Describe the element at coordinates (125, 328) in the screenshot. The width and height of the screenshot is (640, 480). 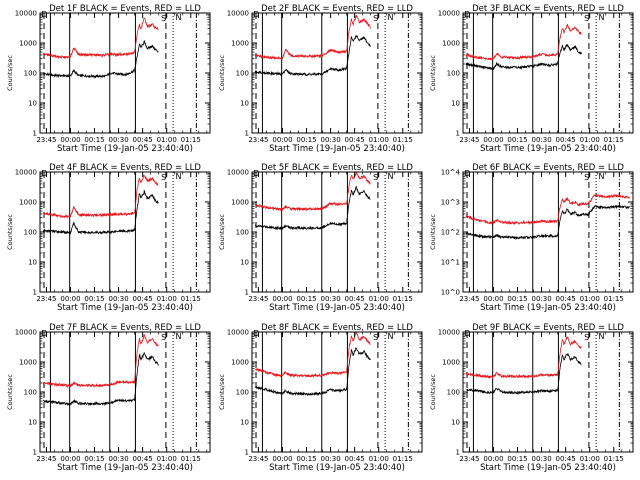
I see `panel-title: Det 7F BLACK = Events, RED = LLD` at that location.